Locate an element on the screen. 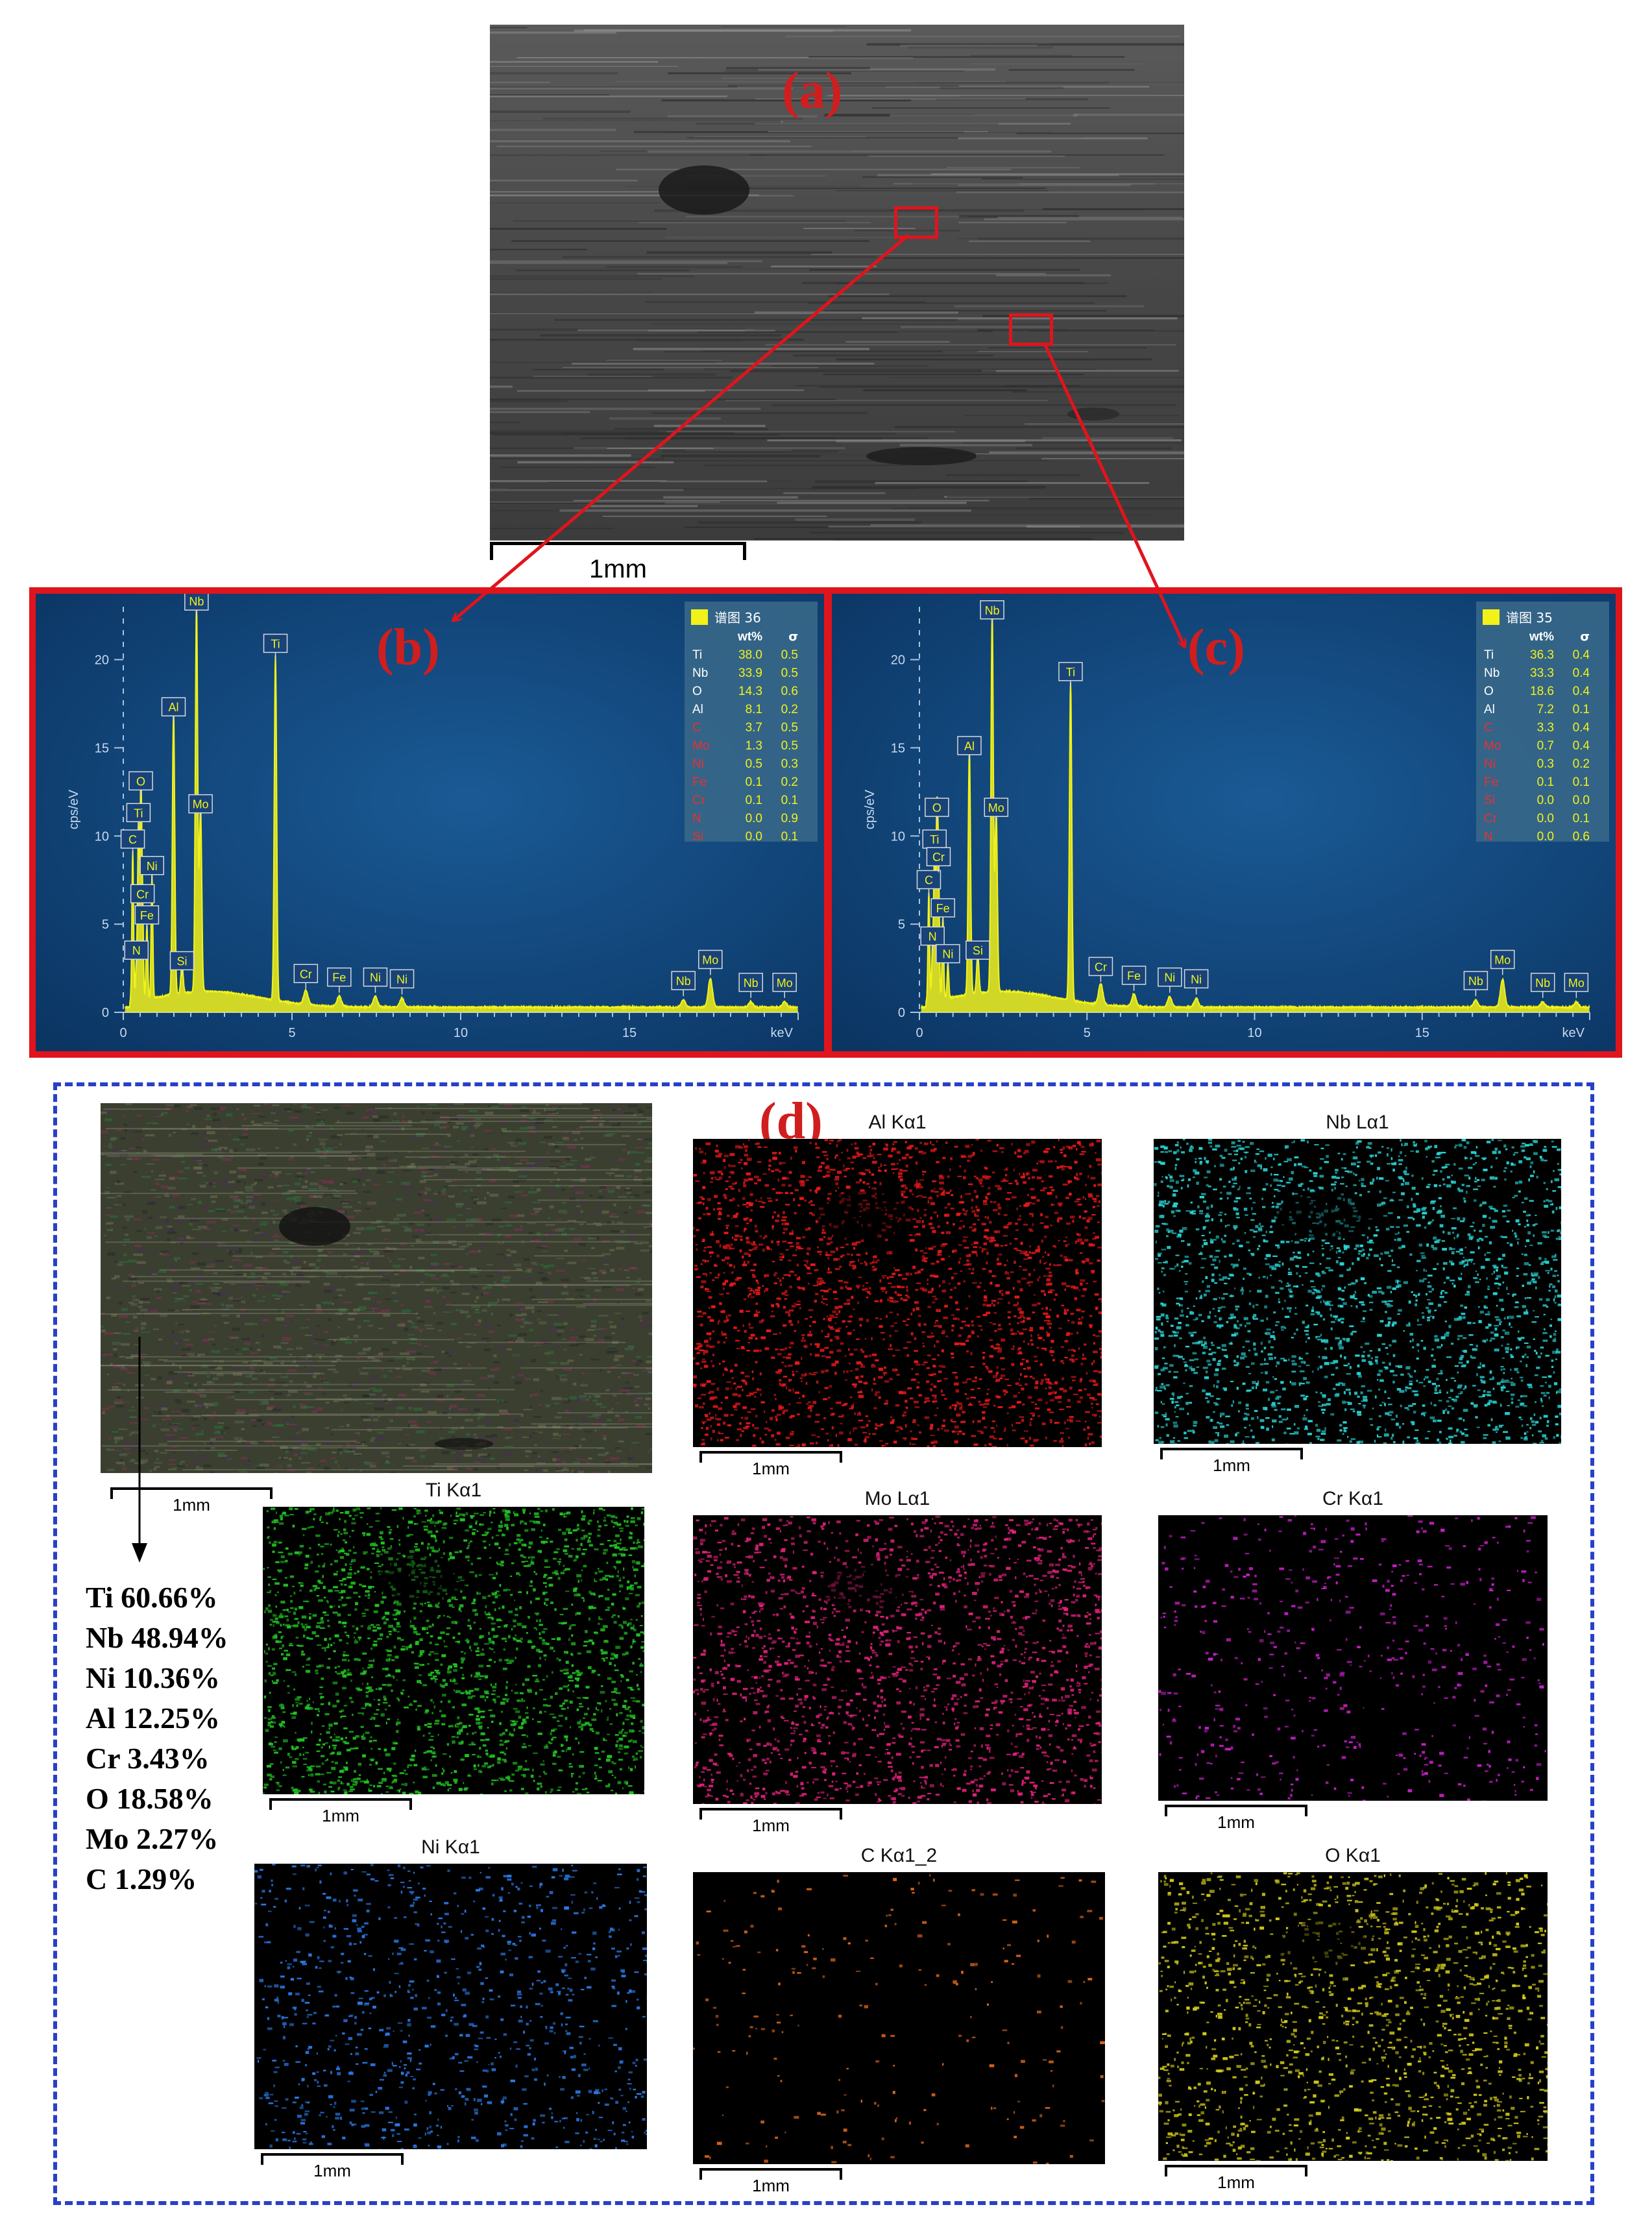  legend-wt: 1.3 is located at coordinates (754, 746).